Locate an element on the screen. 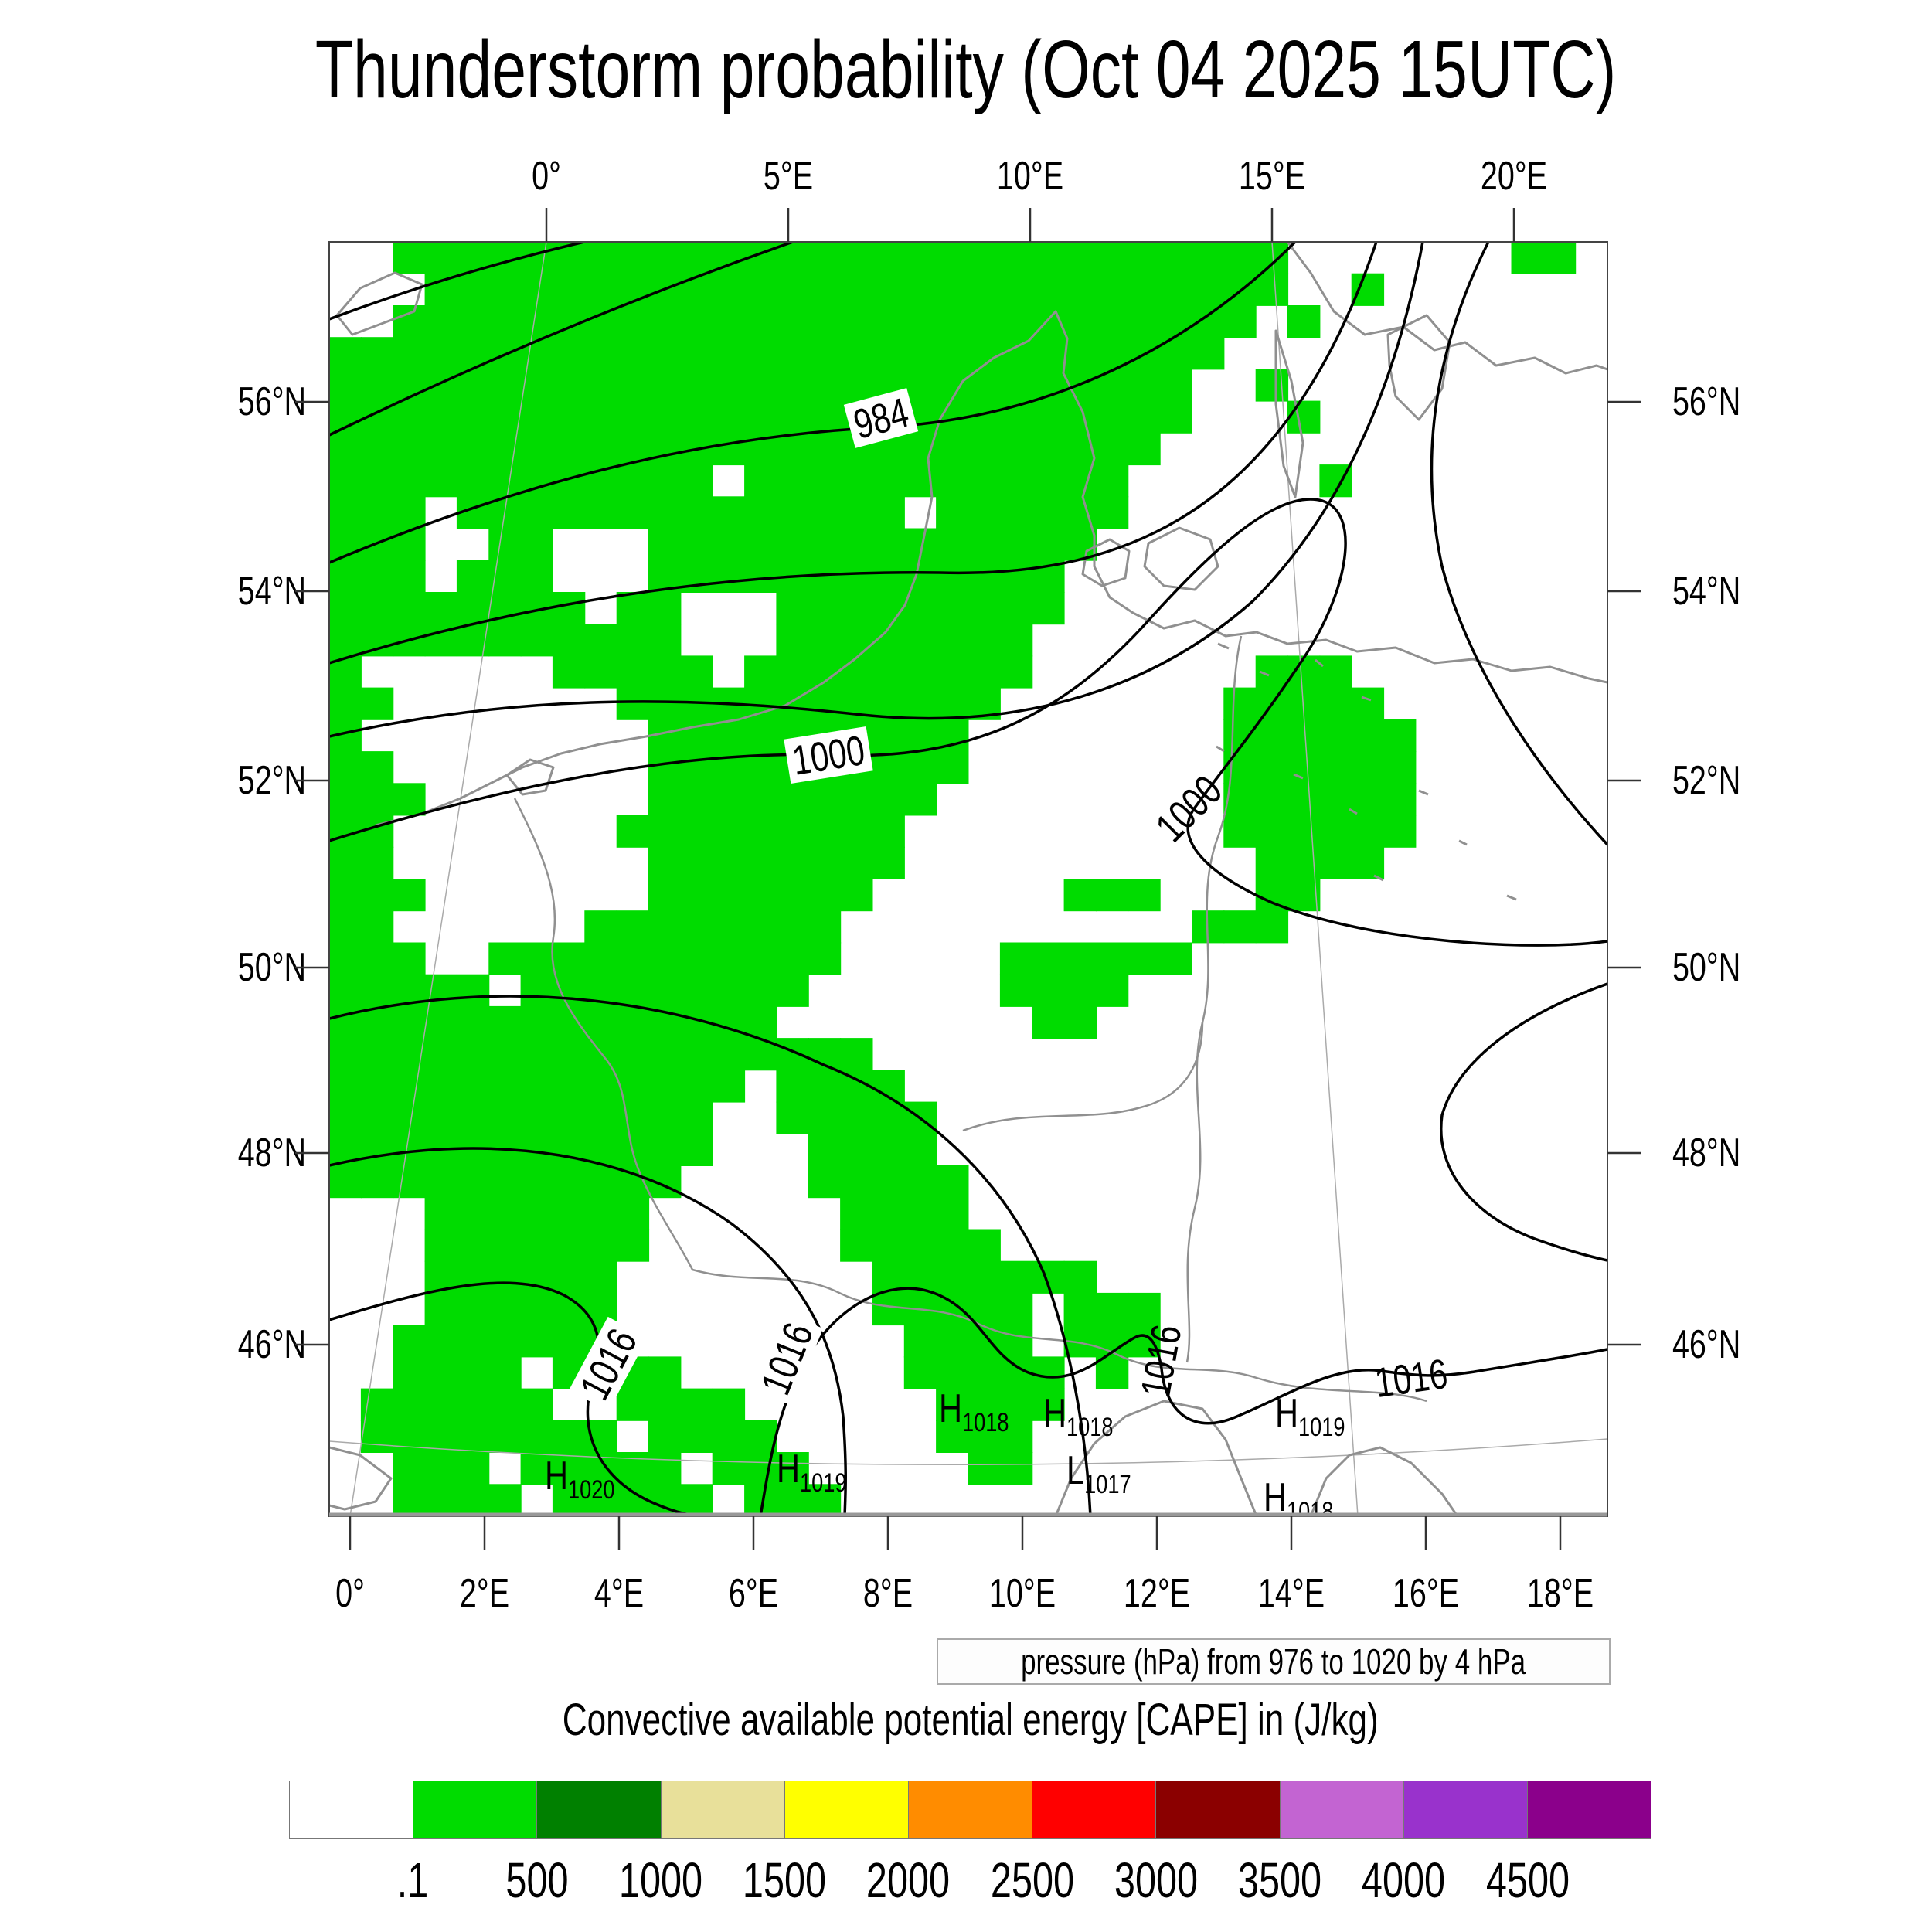 This screenshot has width=1932, height=1932. isobar-label: 1000 is located at coordinates (828, 755).